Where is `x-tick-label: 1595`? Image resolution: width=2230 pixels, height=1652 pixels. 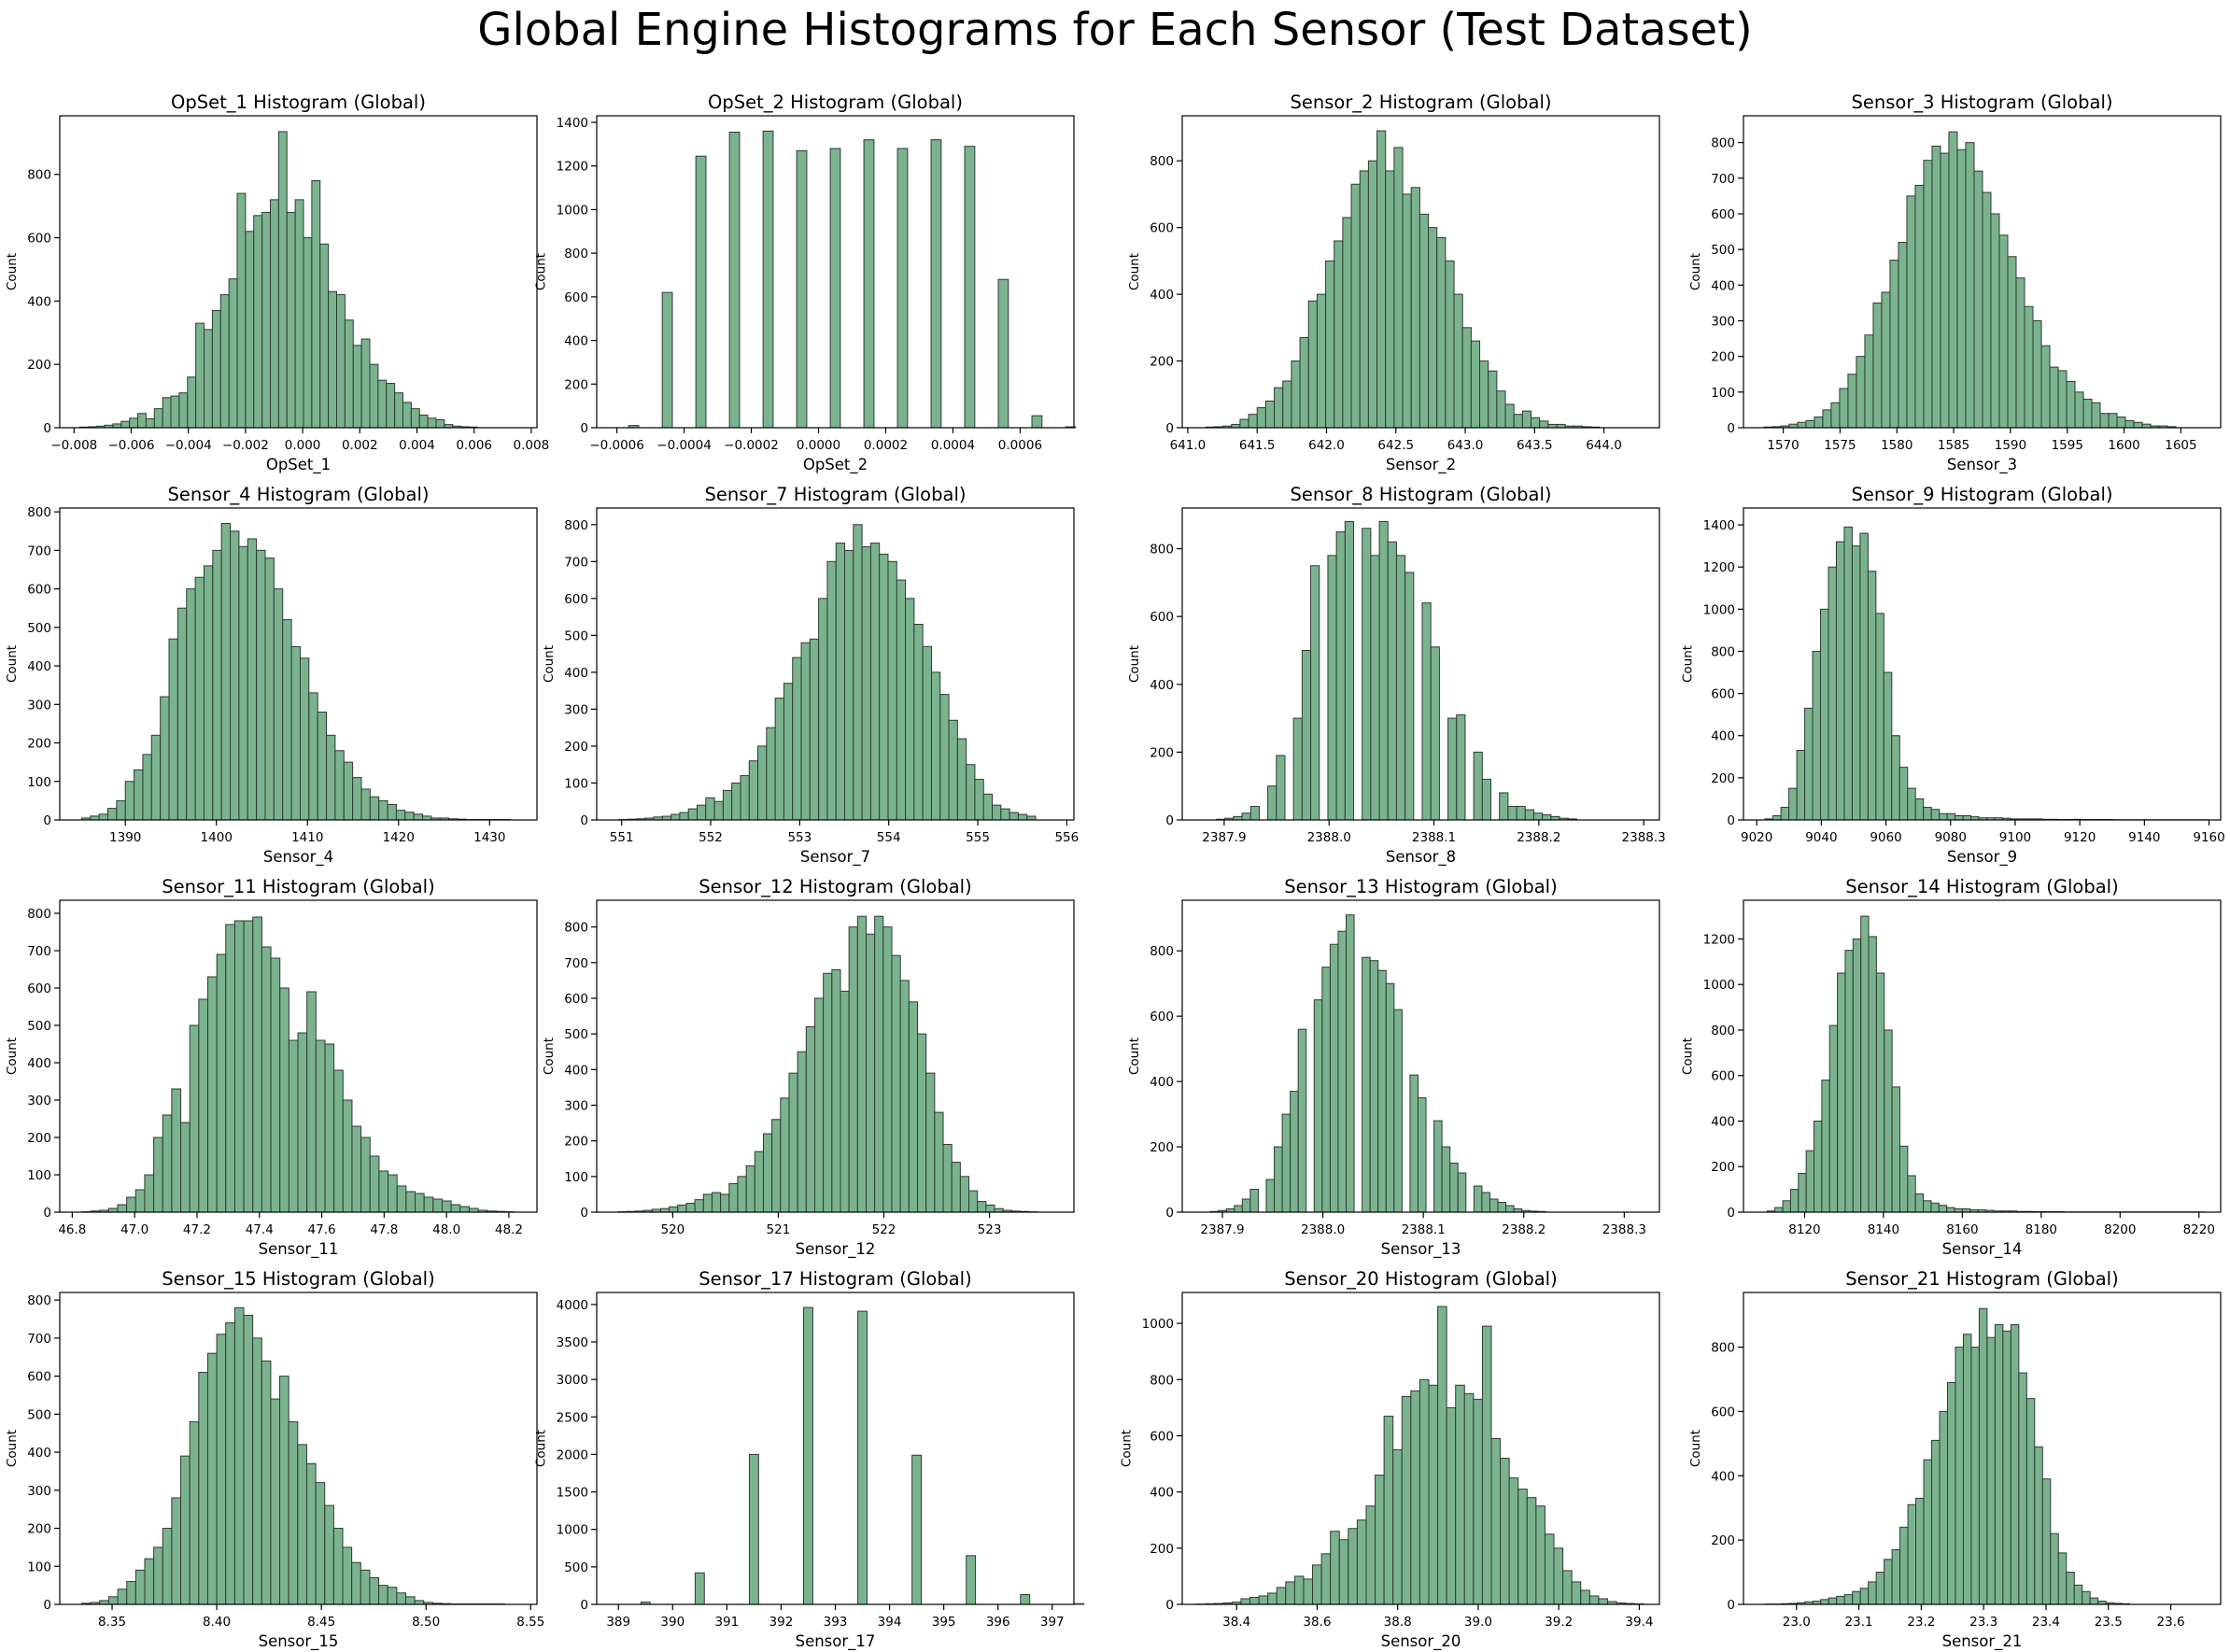 x-tick-label: 1595 is located at coordinates (2067, 445).